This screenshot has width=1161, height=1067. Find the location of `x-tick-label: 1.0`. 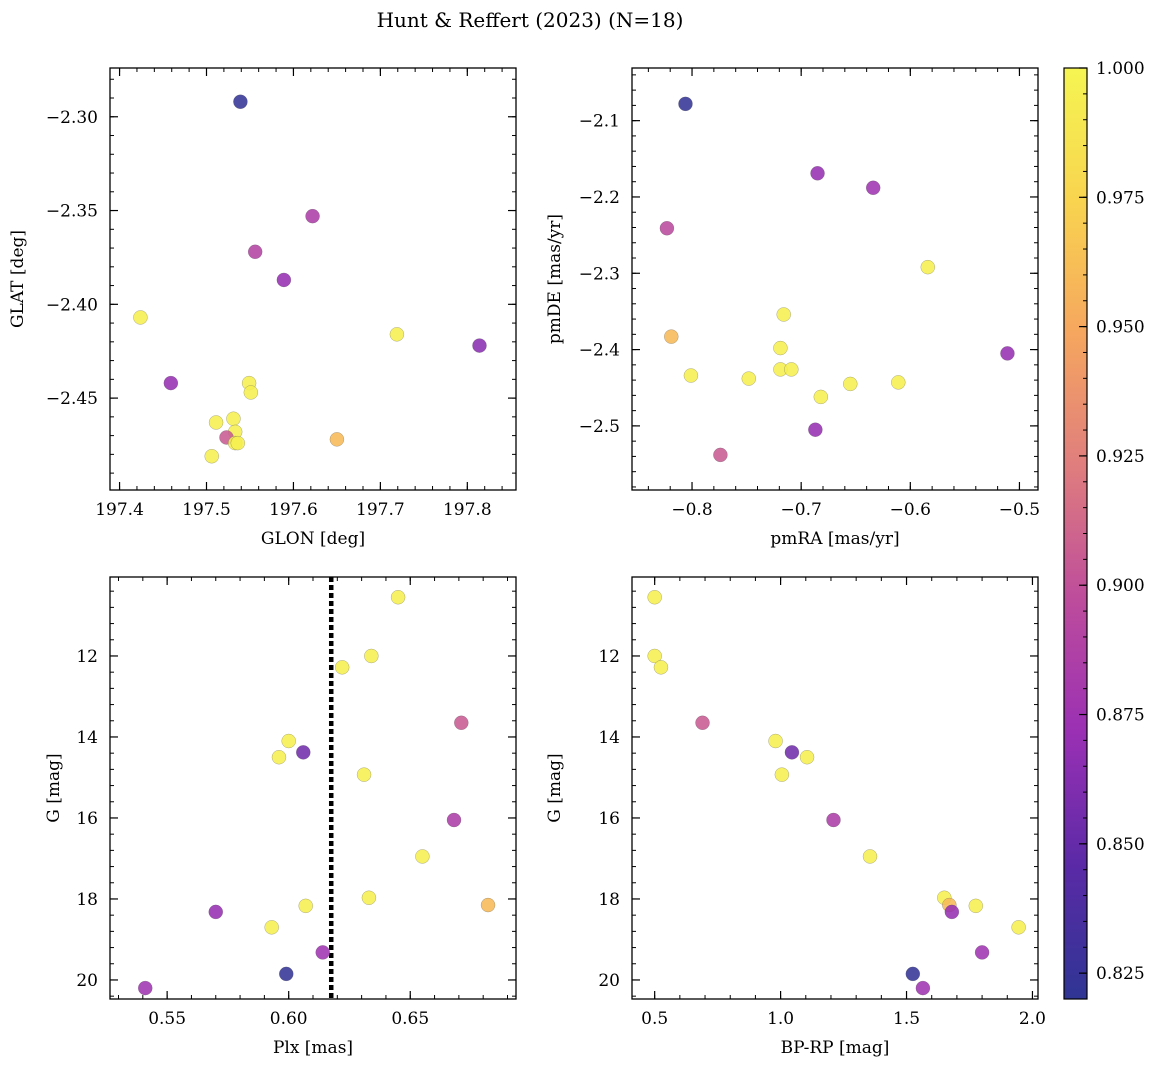

x-tick-label: 1.0 is located at coordinates (780, 1019).